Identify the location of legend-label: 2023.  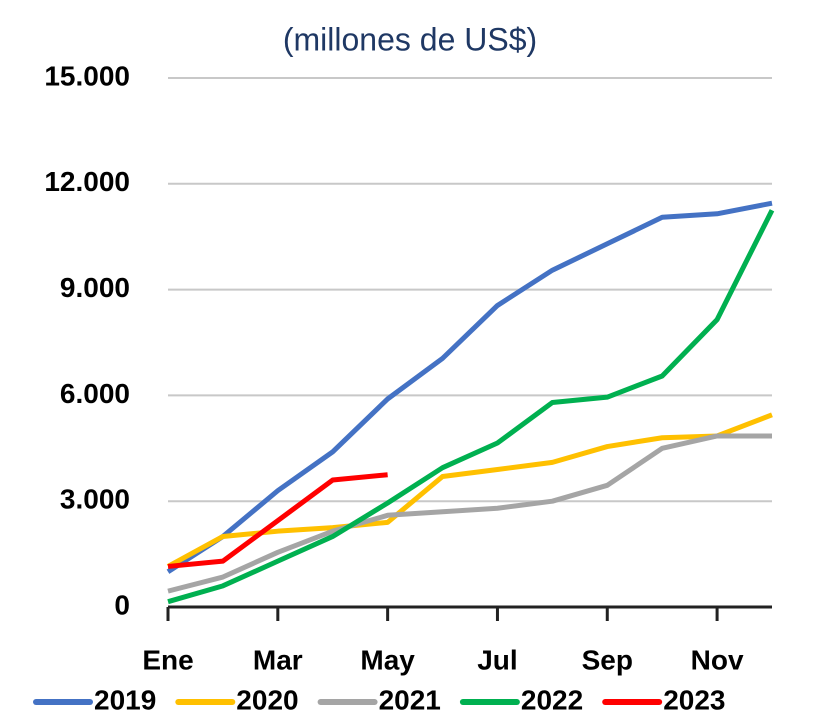
(694, 699).